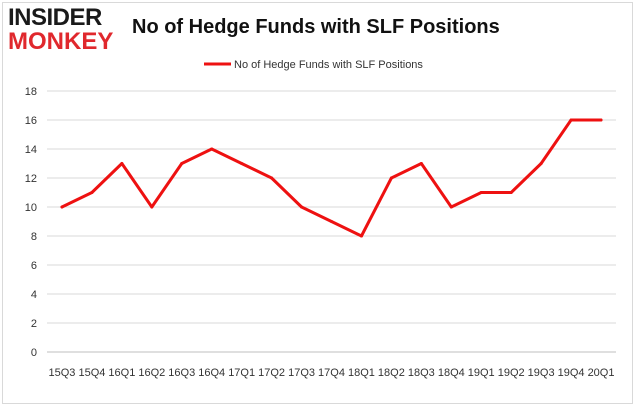 This screenshot has width=637, height=408. What do you see at coordinates (62, 207) in the screenshot?
I see `data-point-15Q3` at bounding box center [62, 207].